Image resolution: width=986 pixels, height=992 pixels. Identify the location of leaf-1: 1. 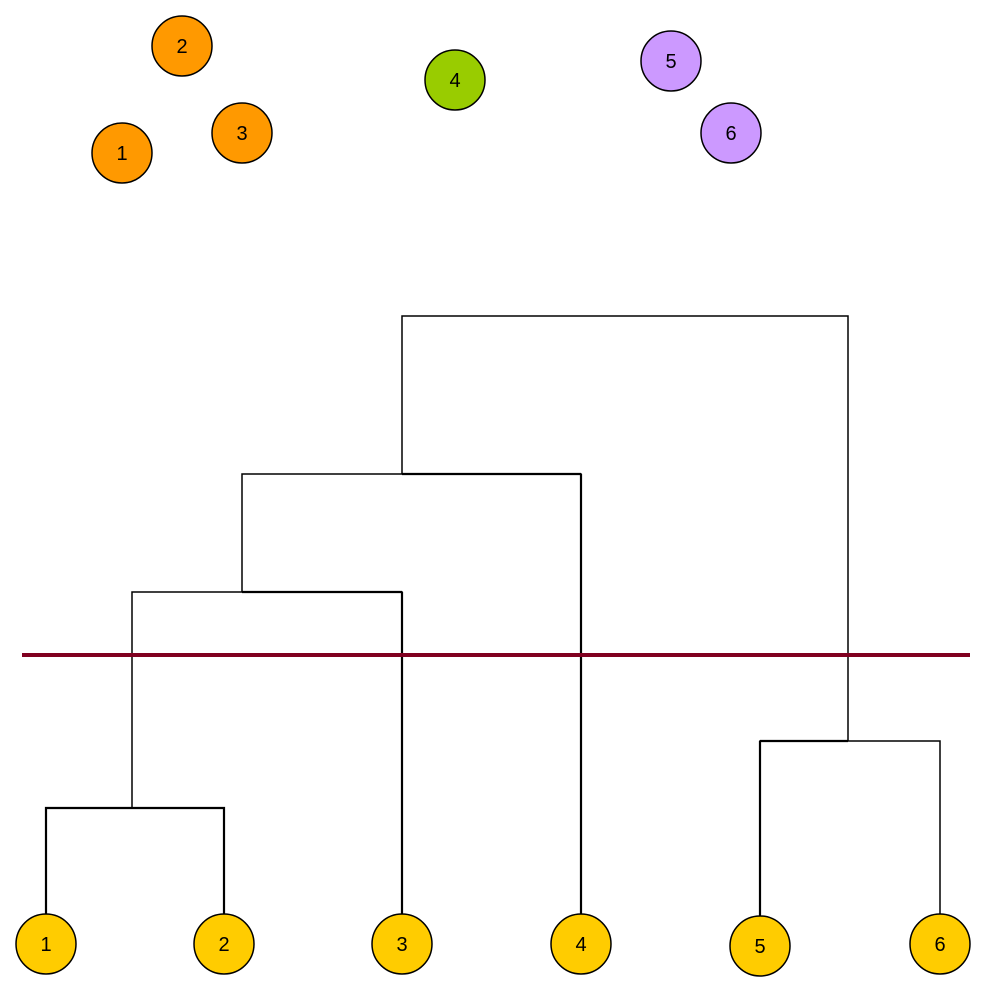
(46, 944).